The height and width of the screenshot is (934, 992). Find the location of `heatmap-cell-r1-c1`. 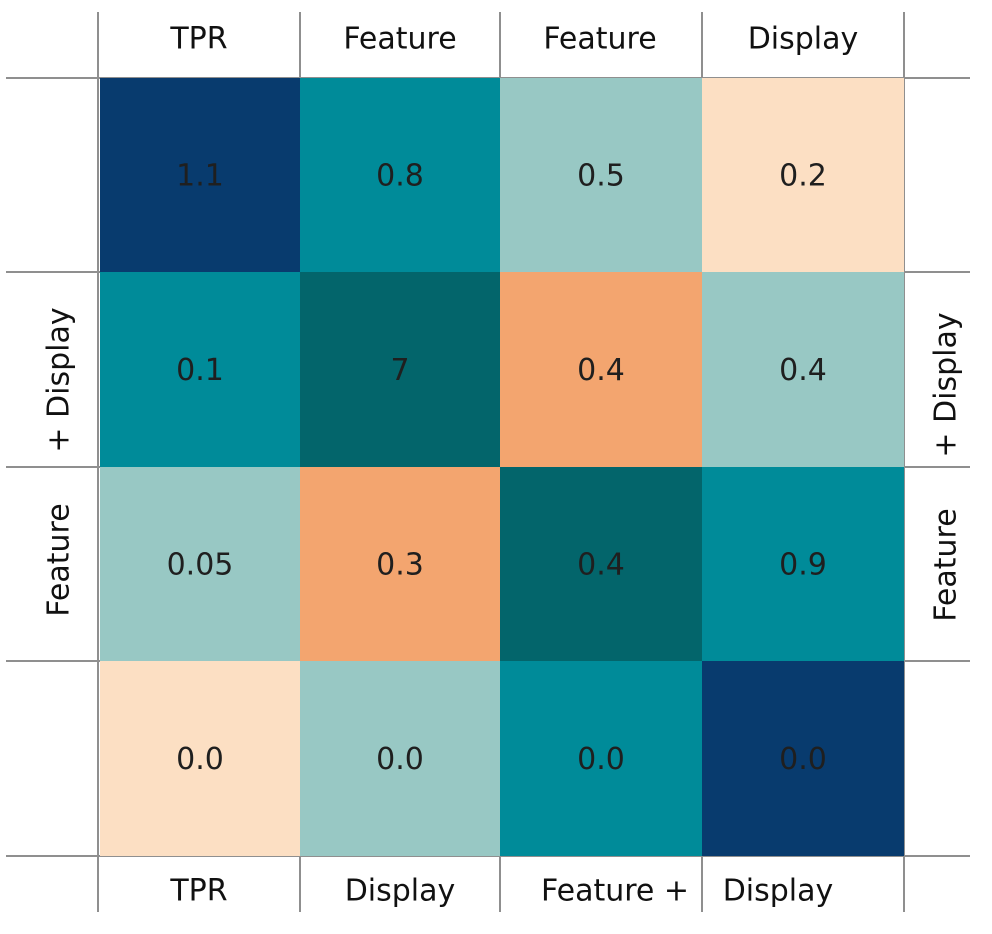

heatmap-cell-r1-c1 is located at coordinates (200, 175).